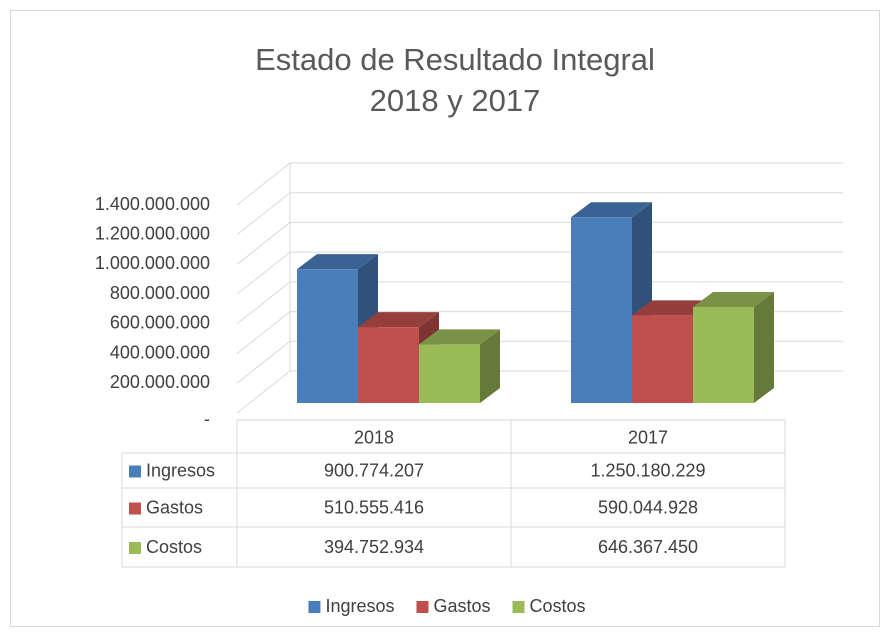 The image size is (890, 637). I want to click on y-tick-label: 1.400.000.000, so click(152, 204).